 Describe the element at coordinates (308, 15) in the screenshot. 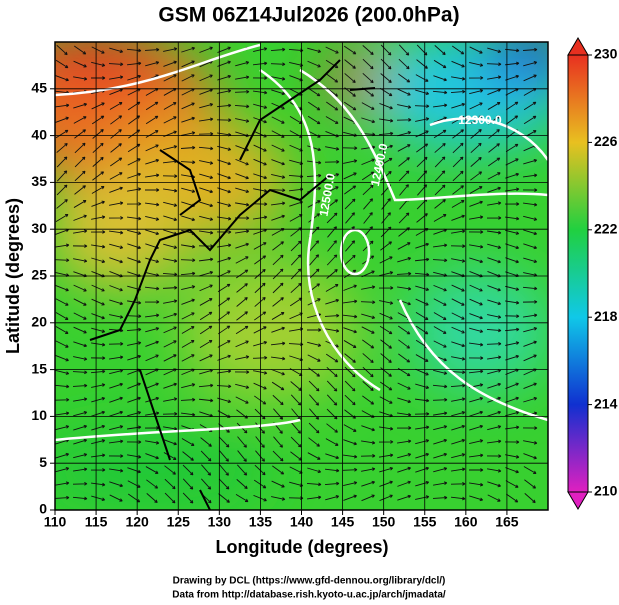

I see `chart-title: GSM 06Z14Jul2026 (200.0hPa)` at that location.